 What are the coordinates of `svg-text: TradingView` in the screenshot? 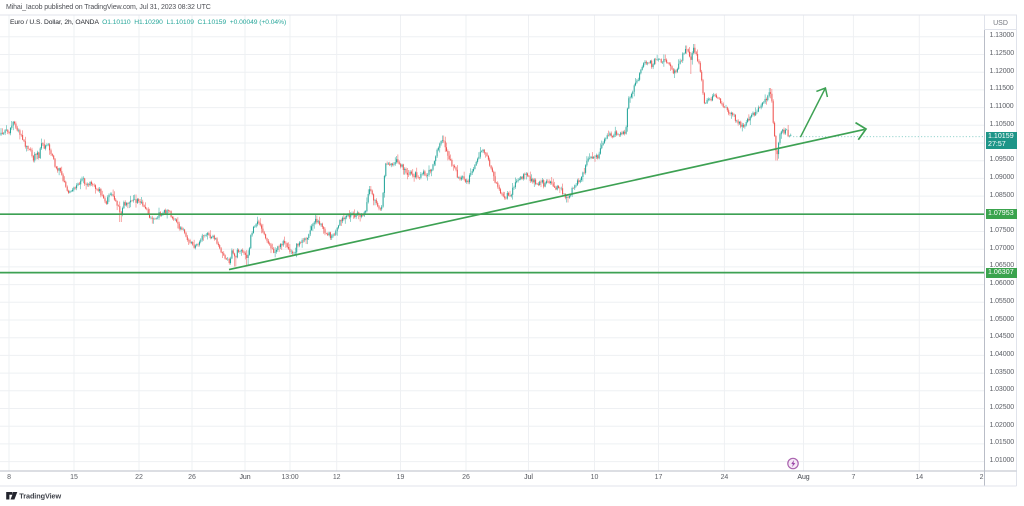 It's located at (40, 495).